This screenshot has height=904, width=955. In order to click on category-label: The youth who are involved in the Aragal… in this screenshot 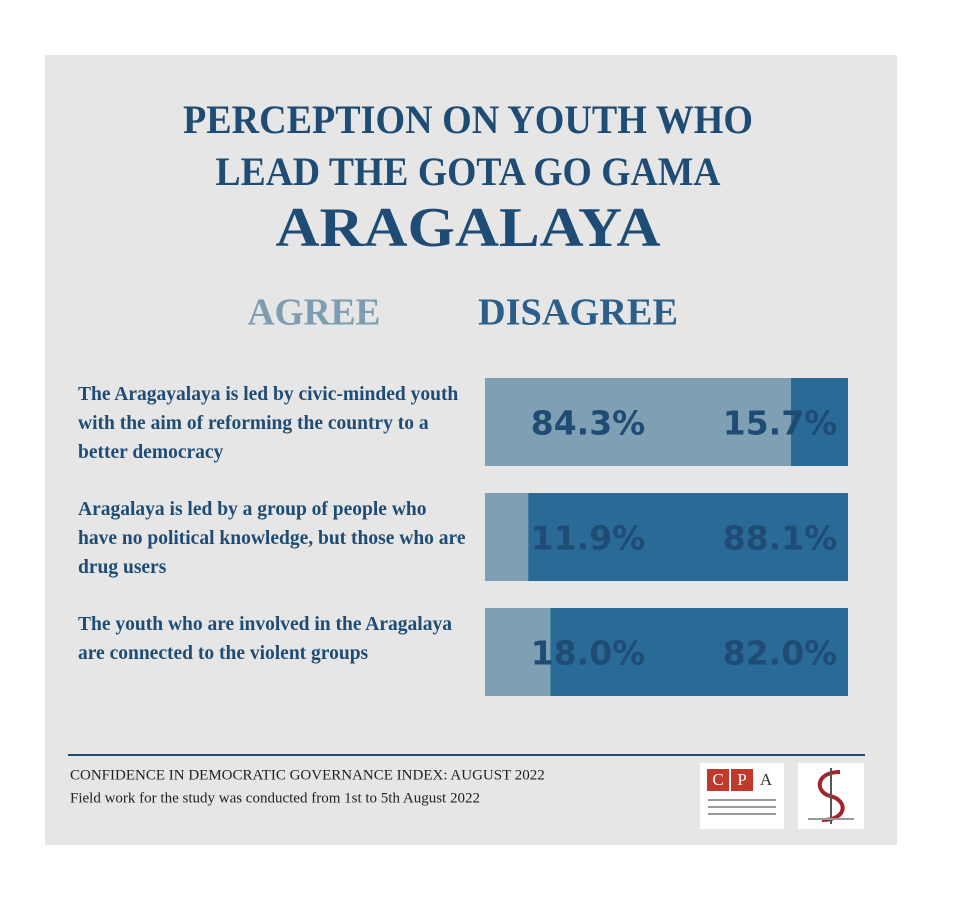, I will do `click(265, 639)`.